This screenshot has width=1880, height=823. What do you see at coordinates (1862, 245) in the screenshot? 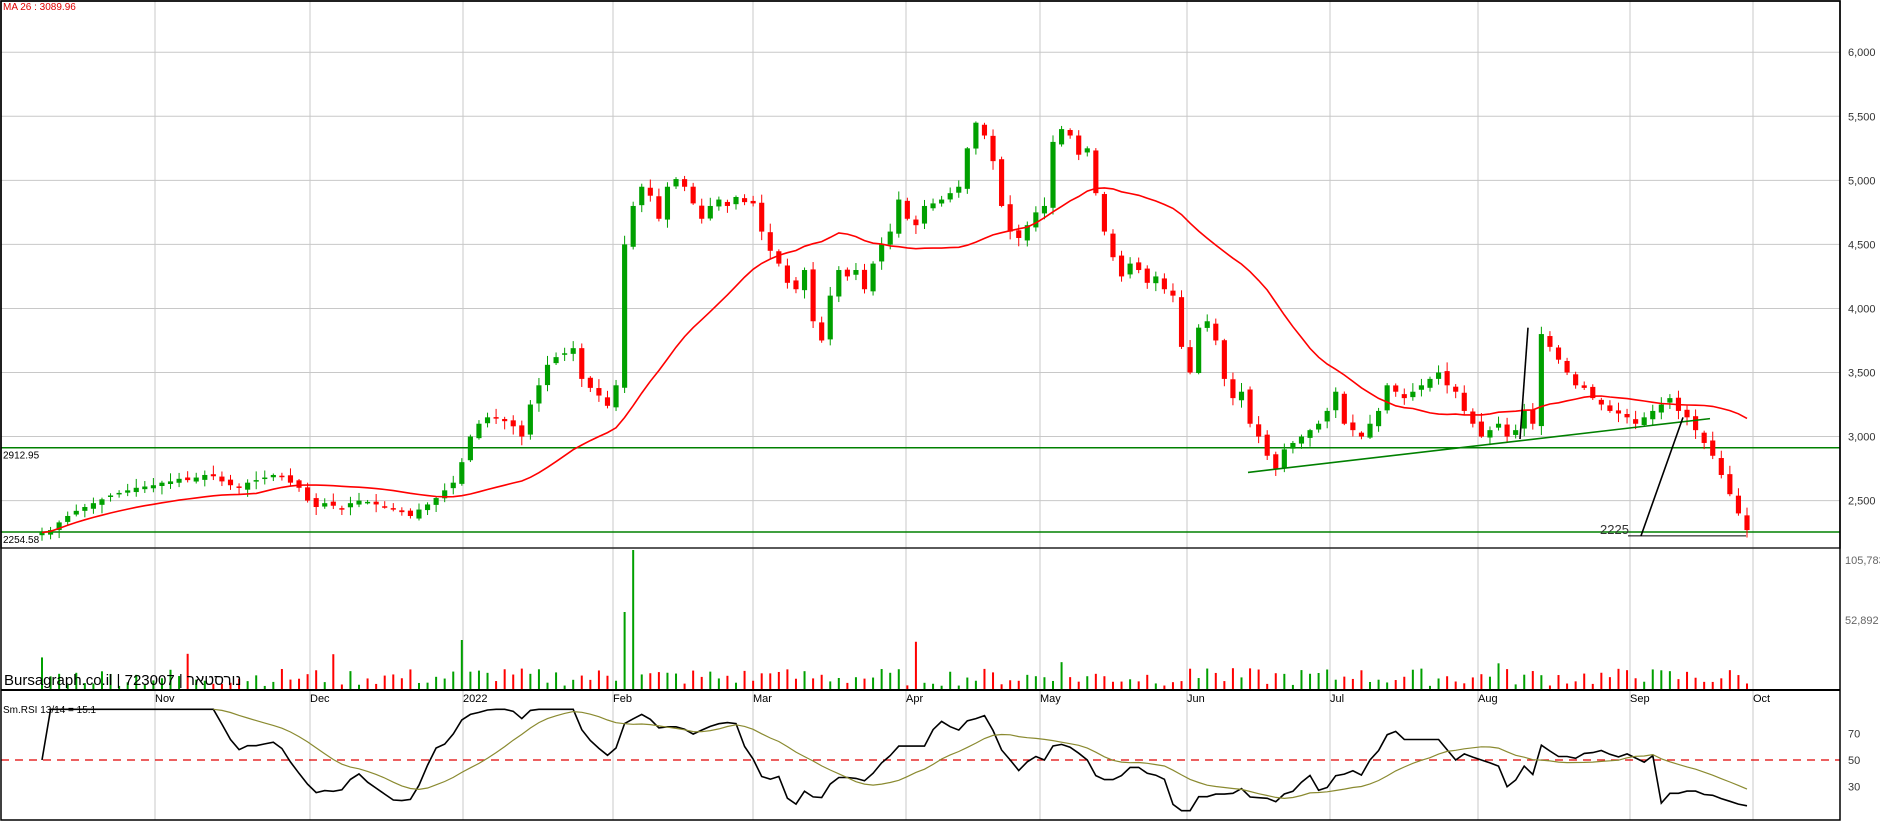
I see `y-tick-label: 4,500` at bounding box center [1862, 245].